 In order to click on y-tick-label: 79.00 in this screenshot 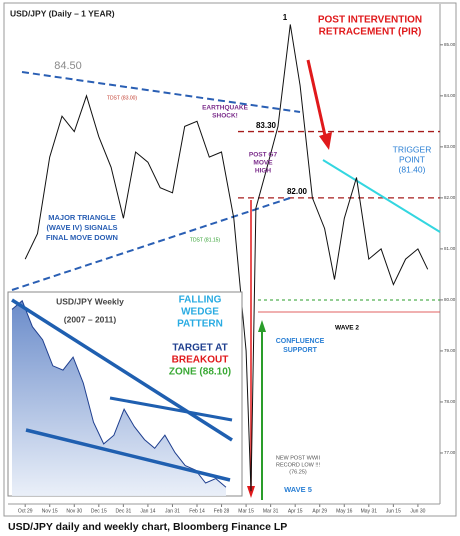, I will do `click(450, 350)`.